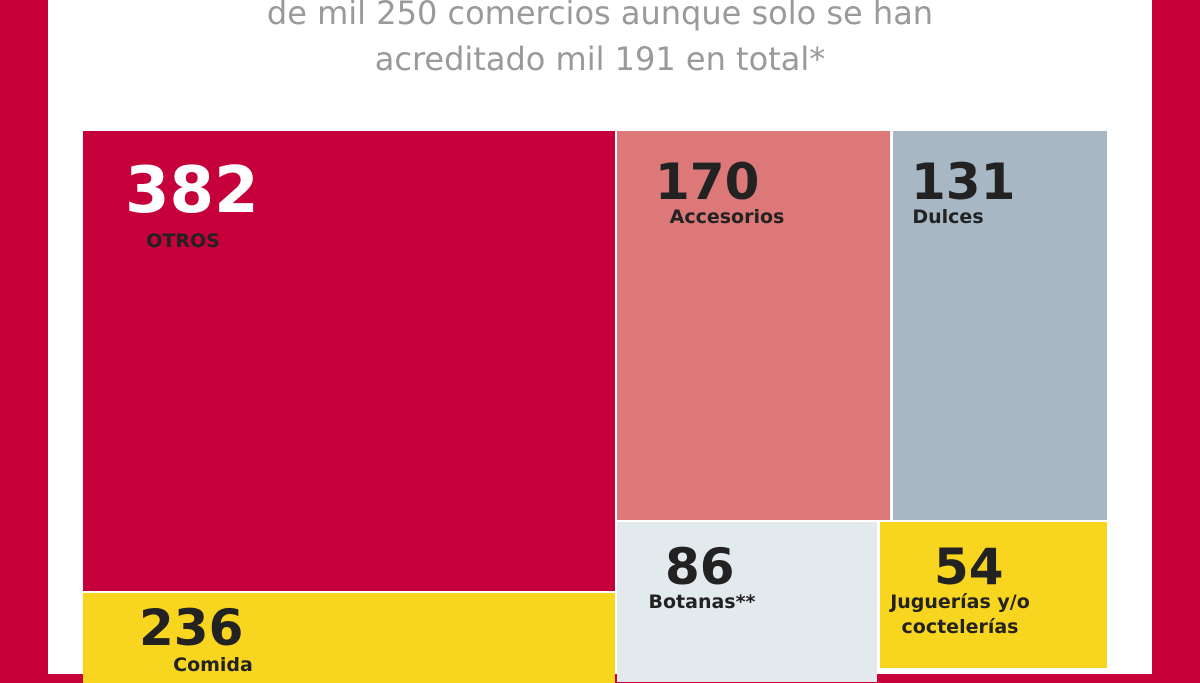 The width and height of the screenshot is (1200, 683). What do you see at coordinates (963, 182) in the screenshot?
I see `value-label: 131` at bounding box center [963, 182].